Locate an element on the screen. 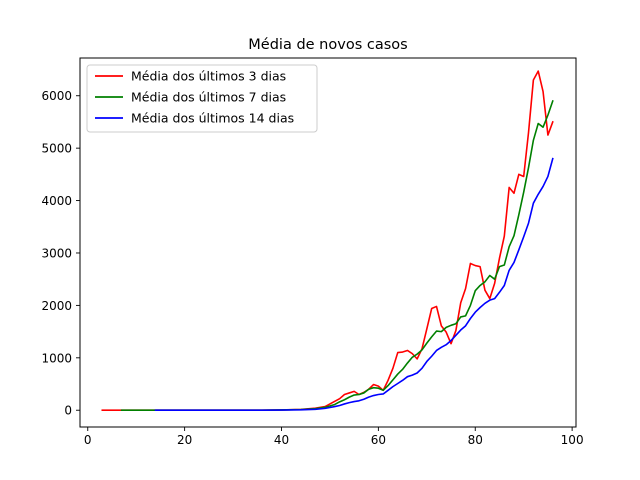 The width and height of the screenshot is (640, 480). y-axis: 0 1000 2000 3000 4000 5000 6000 is located at coordinates (60, 253).